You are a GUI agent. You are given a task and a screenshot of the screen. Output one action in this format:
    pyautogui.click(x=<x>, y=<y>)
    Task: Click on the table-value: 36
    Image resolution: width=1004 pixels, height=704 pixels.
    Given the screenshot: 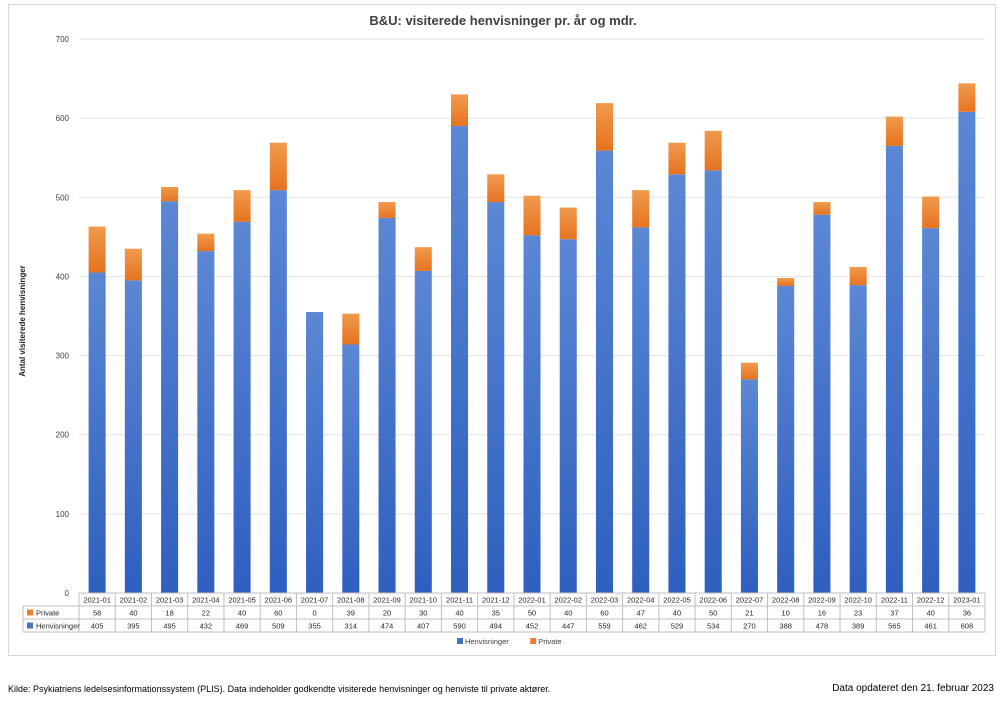 What is the action you would take?
    pyautogui.click(x=967, y=613)
    